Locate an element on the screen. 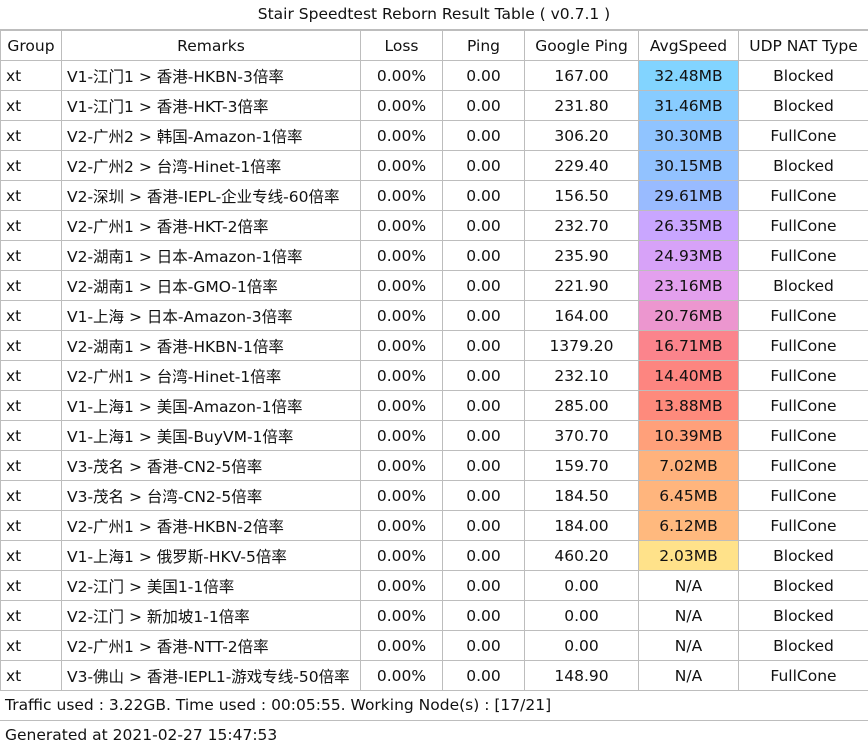 This screenshot has width=868, height=750. cell-google-ping: 460.20 is located at coordinates (581, 555).